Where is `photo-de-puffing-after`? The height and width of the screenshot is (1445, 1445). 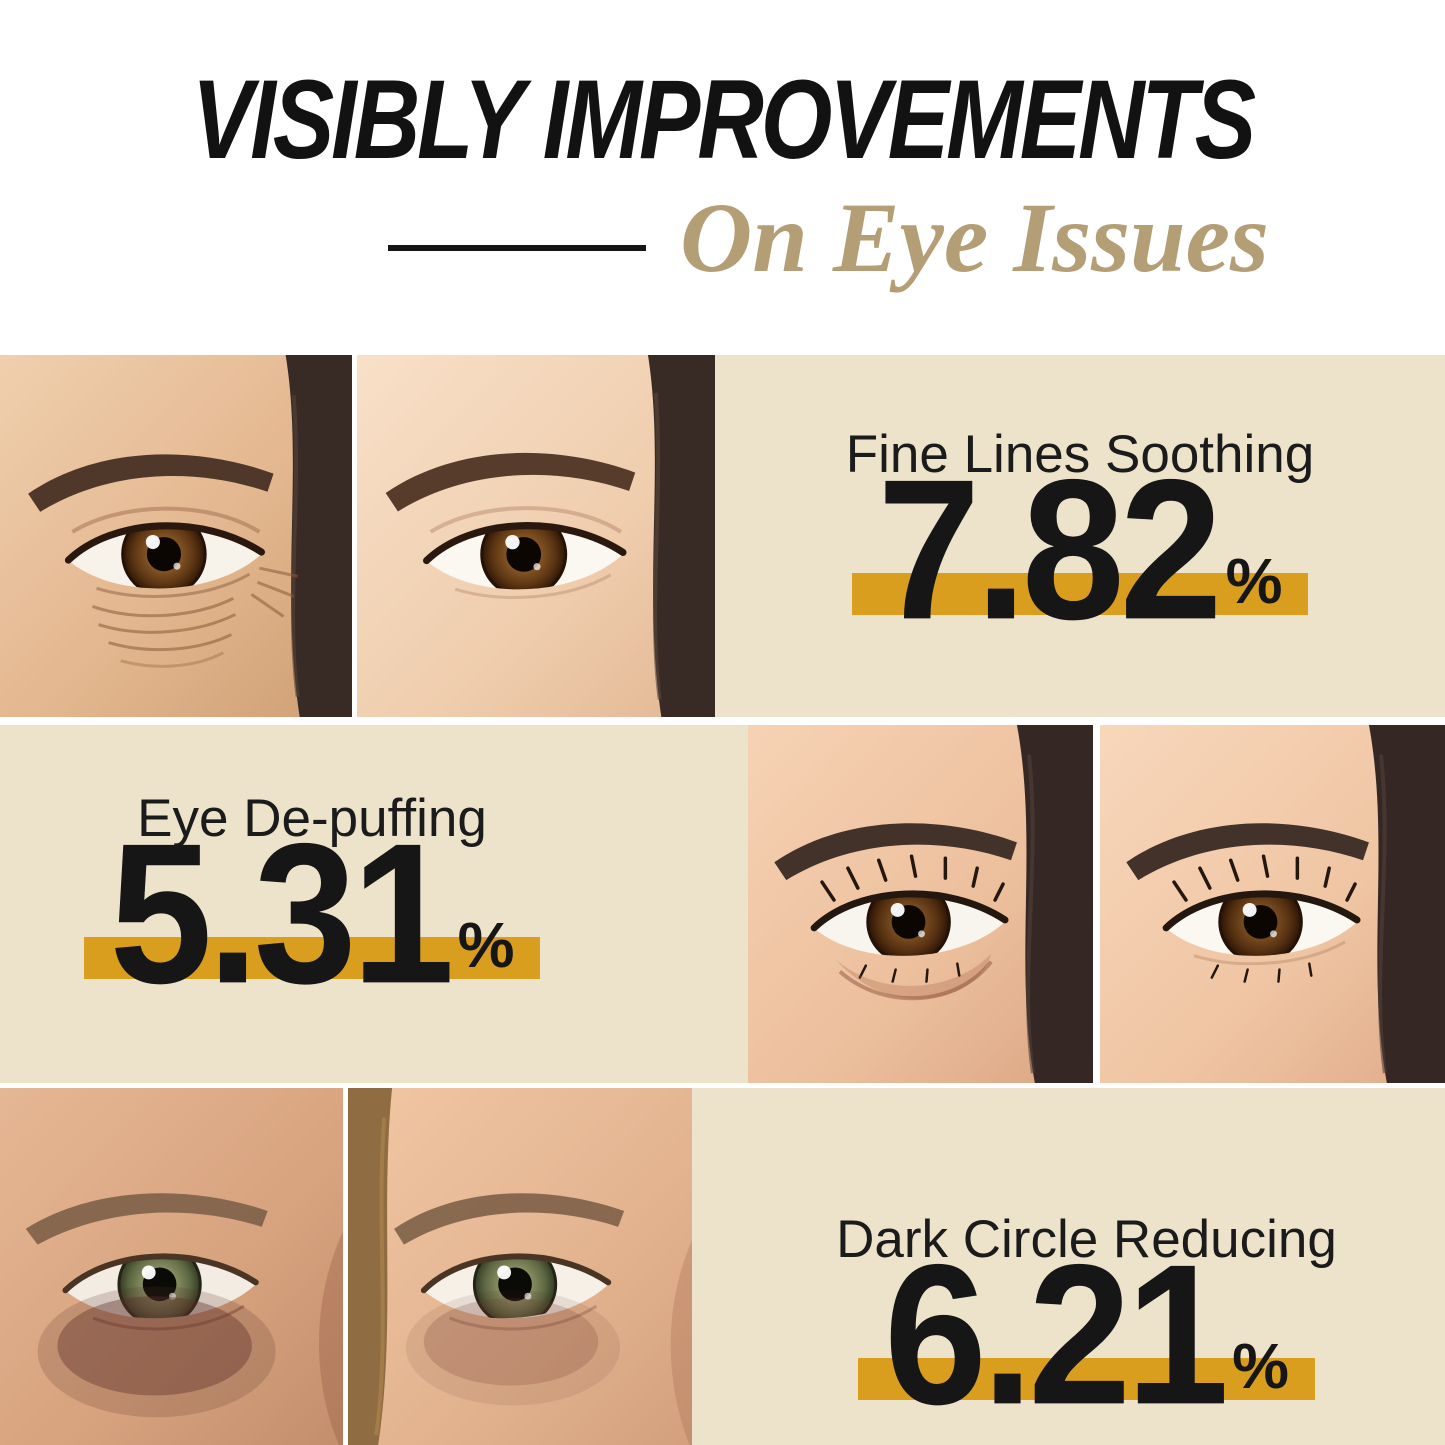 photo-de-puffing-after is located at coordinates (1272, 904).